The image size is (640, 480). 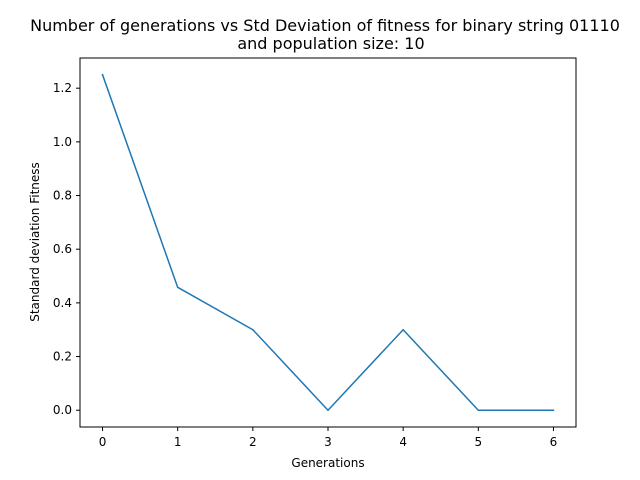 What do you see at coordinates (62, 357) in the screenshot?
I see `y-tick-label: 0.2` at bounding box center [62, 357].